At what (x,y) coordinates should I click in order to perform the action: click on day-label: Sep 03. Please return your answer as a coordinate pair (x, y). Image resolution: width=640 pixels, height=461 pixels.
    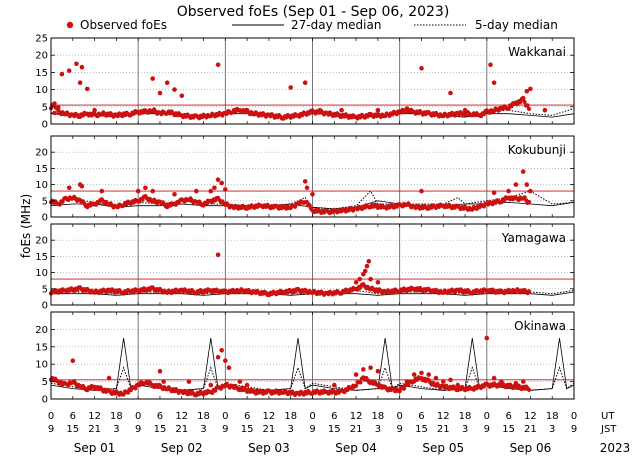
    Looking at the image, I should click on (269, 448).